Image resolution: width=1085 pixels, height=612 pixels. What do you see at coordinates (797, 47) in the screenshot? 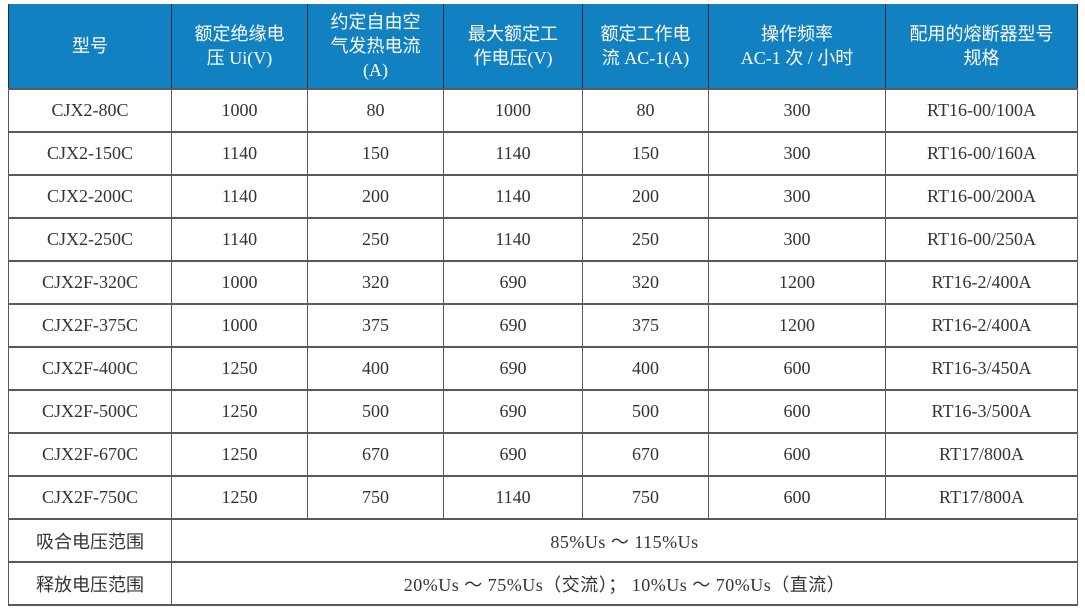
I see `column-header-operation-freq: 操作频率 AC-1 次 / 小时` at bounding box center [797, 47].